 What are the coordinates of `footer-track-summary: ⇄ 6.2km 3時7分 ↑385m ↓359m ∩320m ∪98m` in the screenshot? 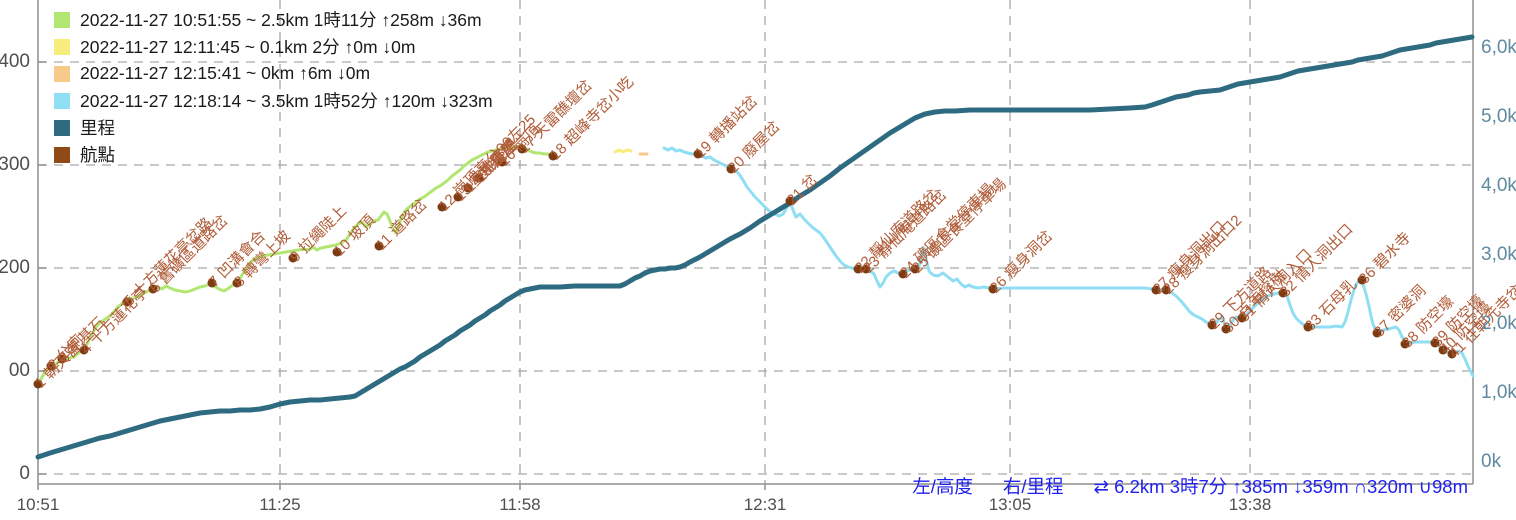 It's located at (1280, 486).